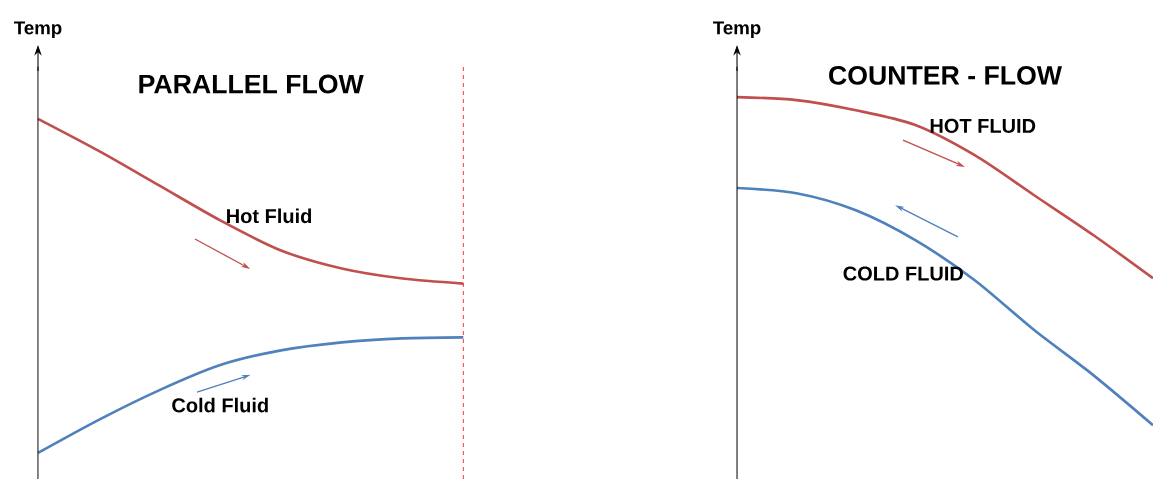 The width and height of the screenshot is (1153, 479). Describe the element at coordinates (269, 216) in the screenshot. I see `series-label: Hot Fluid` at that location.